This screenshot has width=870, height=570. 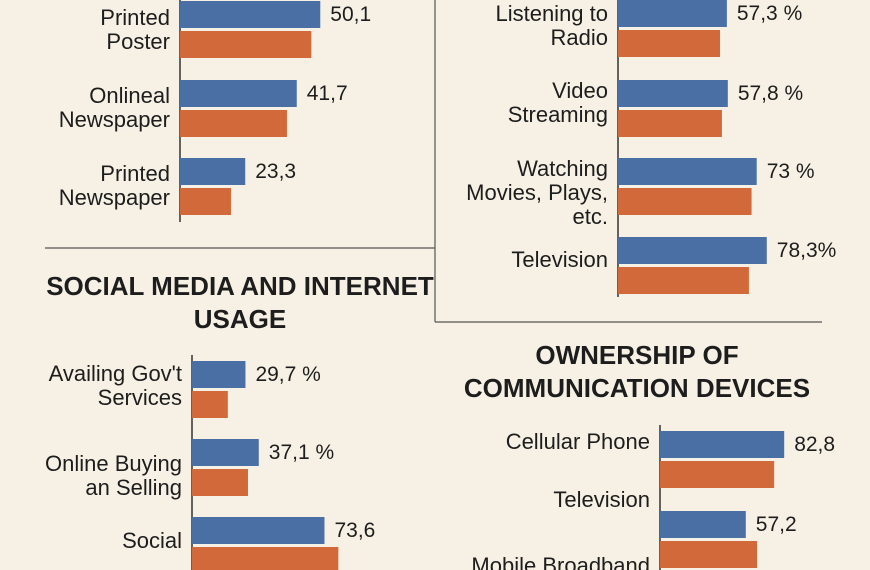 I want to click on panel-title: SOCIAL MEDIA AND INTERNET USAGE, so click(x=240, y=302).